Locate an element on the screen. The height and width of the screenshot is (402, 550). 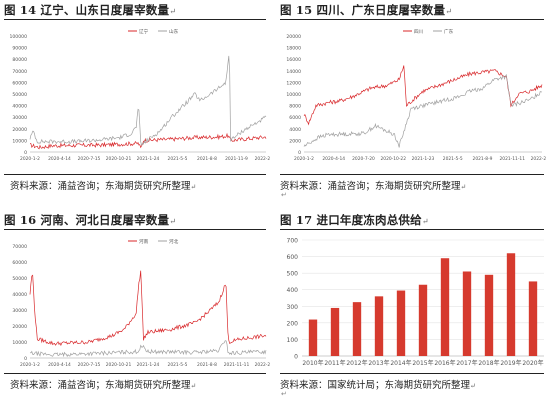
y-tick-label: 700 is located at coordinates (293, 241).